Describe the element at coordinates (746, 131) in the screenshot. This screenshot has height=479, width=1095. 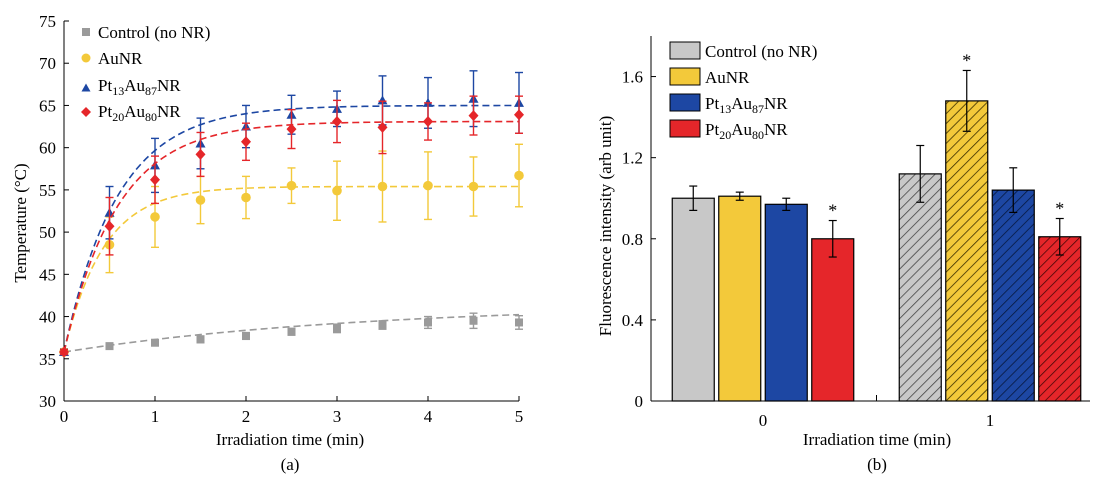
I see `legend-b-pt20-label: Pt20Au80NR` at that location.